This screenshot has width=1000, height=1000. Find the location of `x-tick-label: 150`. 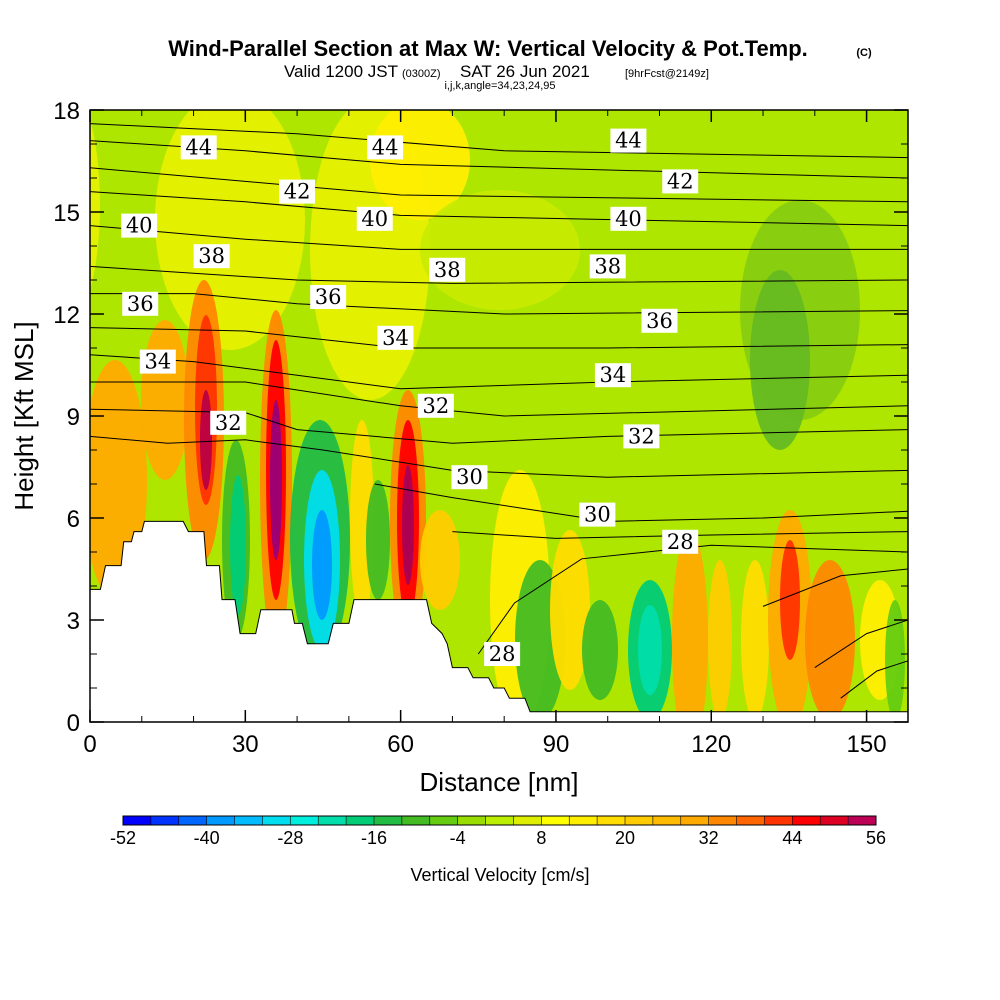

x-tick-label: 150 is located at coordinates (867, 744).